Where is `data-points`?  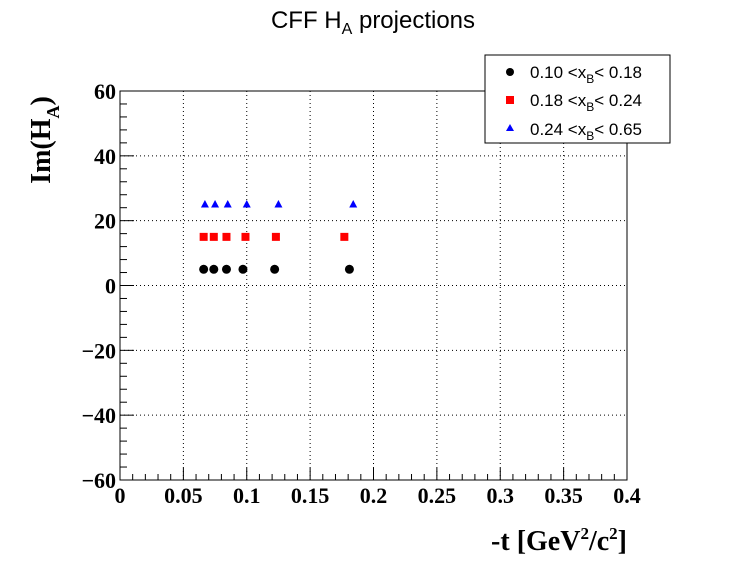
data-points is located at coordinates (278, 236).